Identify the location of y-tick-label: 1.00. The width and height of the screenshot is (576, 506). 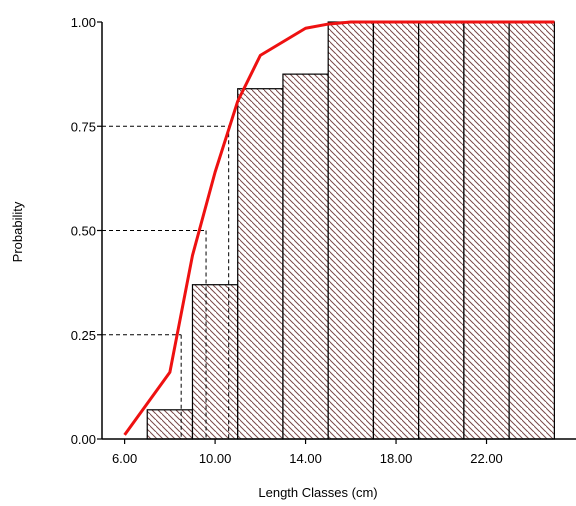
(83, 22).